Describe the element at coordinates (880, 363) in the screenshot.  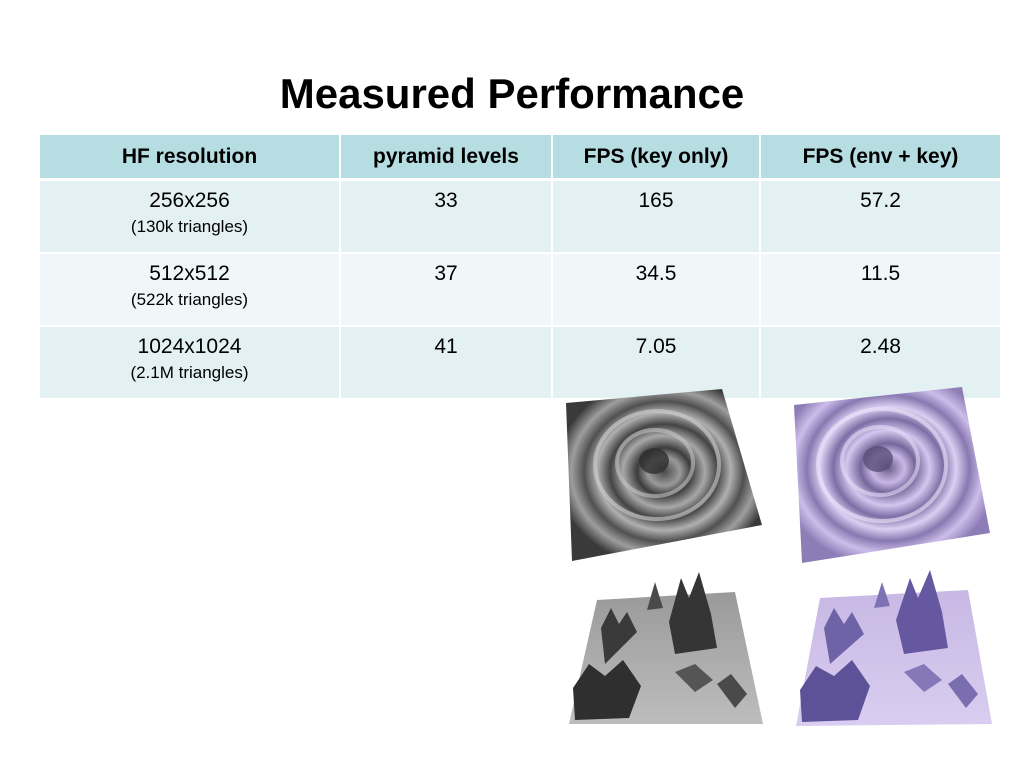
I see `cell-fps-env-key: 2.48` at that location.